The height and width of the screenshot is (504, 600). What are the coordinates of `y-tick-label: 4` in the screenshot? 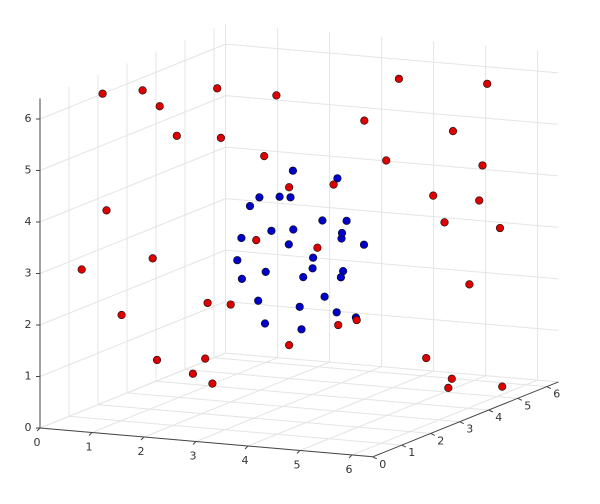 It's located at (498, 417).